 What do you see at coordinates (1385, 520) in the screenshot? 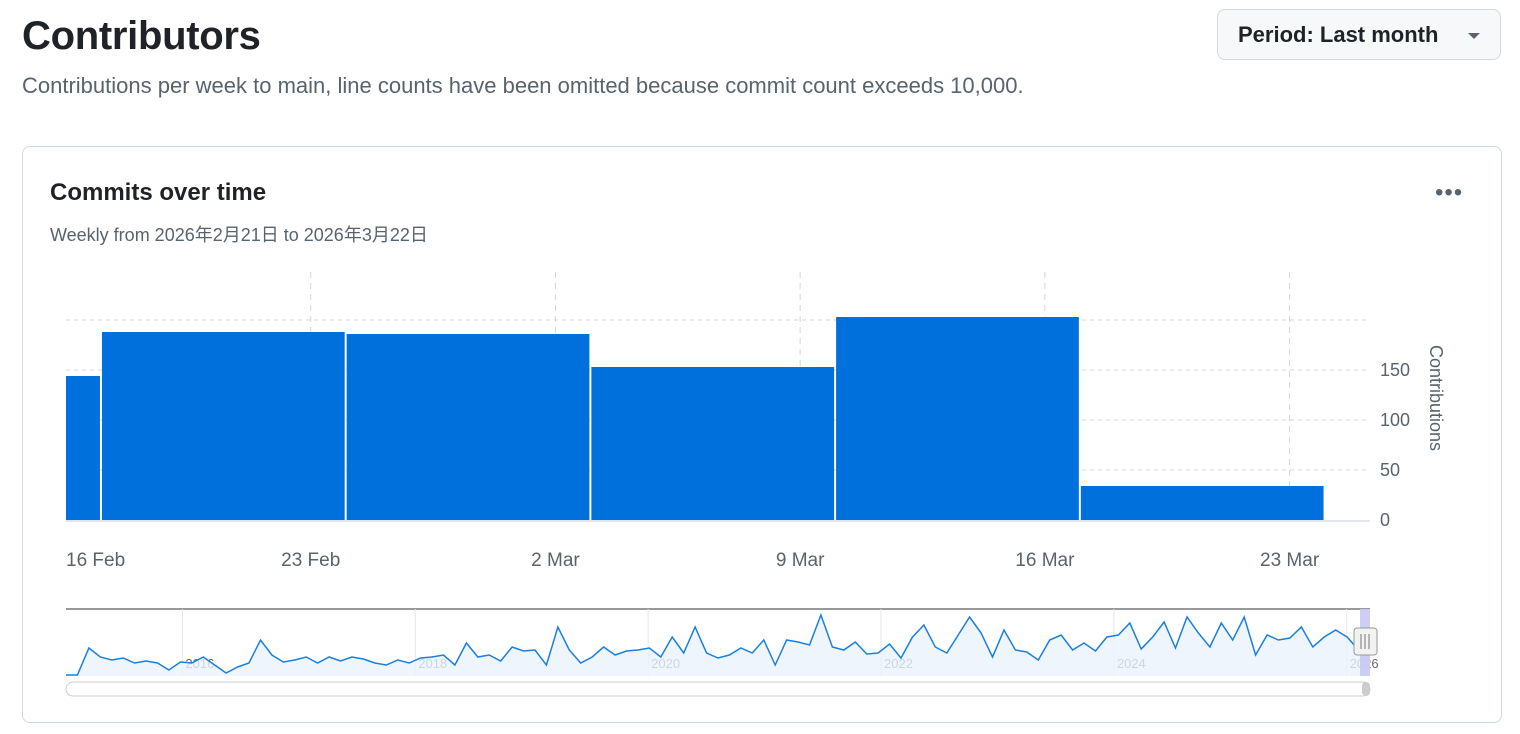
I see `y-tick-label: 0` at bounding box center [1385, 520].